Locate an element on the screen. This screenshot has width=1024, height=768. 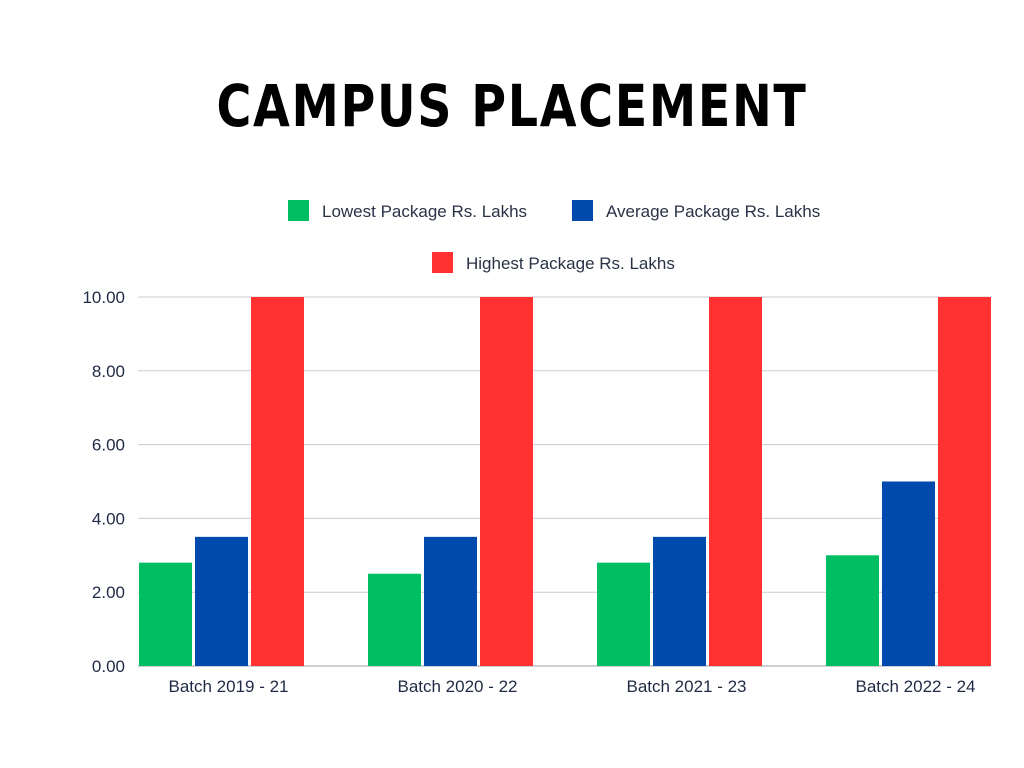
legend-label: Highest Package Rs. Lakhs is located at coordinates (570, 263).